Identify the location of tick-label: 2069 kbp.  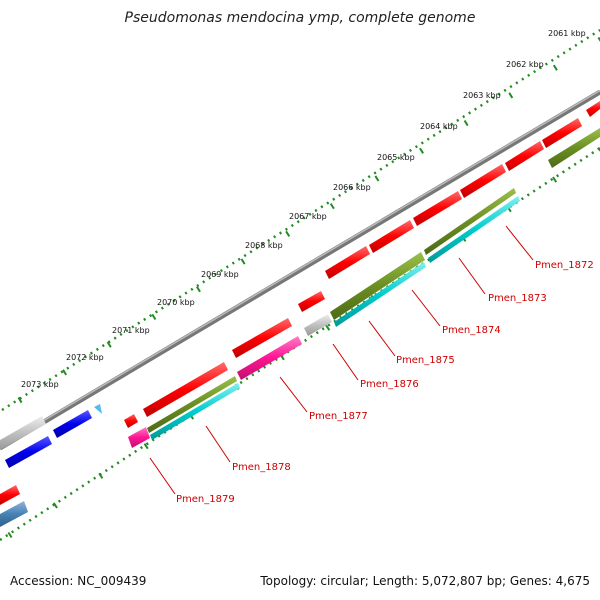
(220, 274).